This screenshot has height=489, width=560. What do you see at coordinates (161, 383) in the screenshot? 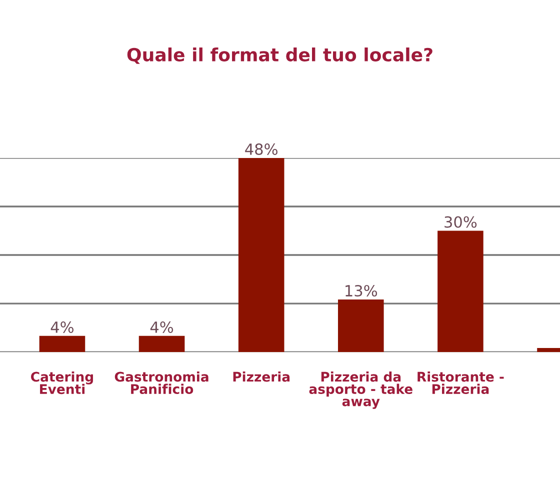
I see `x-tick-label: Gastronomia Panificio` at bounding box center [161, 383].